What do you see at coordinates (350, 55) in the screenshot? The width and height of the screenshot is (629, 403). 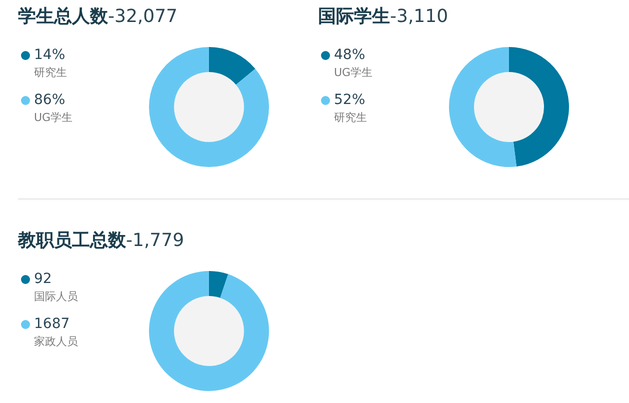 I see `data-label: 48%` at bounding box center [350, 55].